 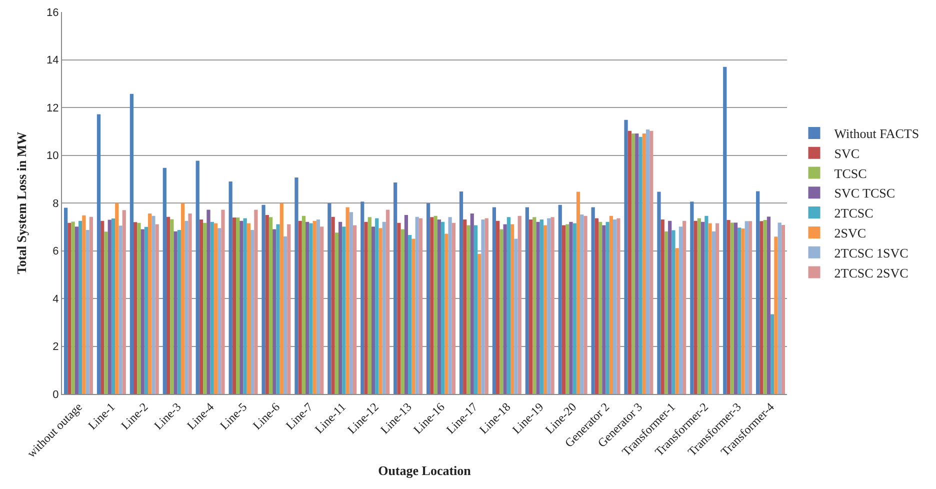 I want to click on x-axis-title: Outage Location, so click(x=425, y=470).